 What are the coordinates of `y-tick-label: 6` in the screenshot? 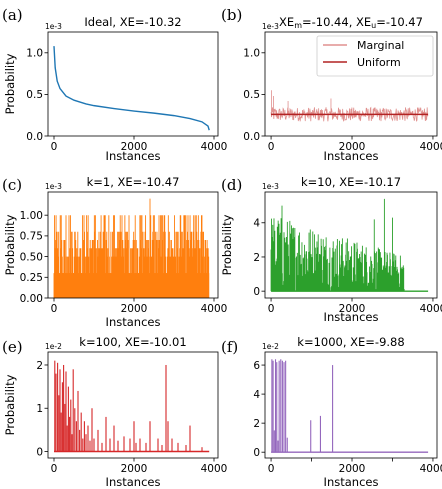 It's located at (256, 366).